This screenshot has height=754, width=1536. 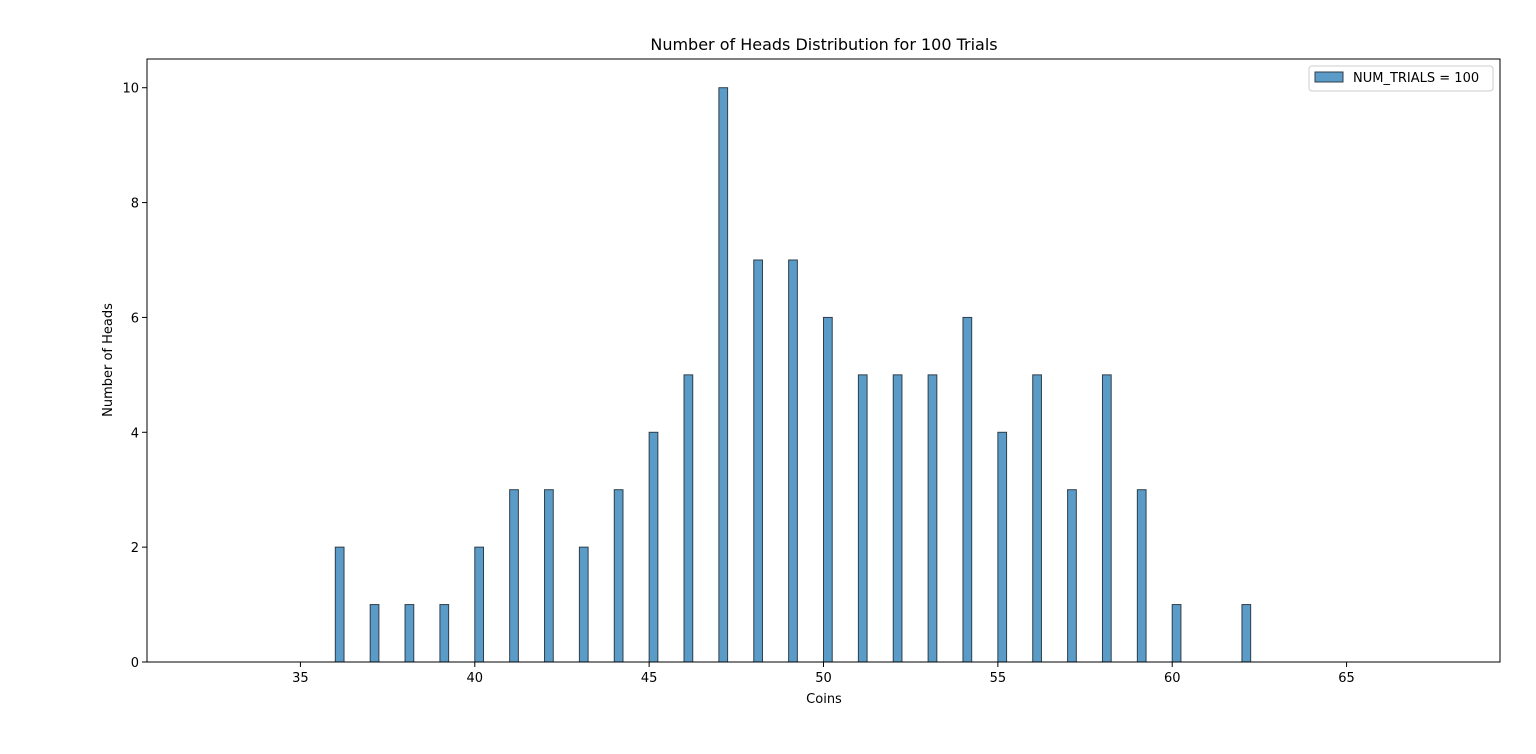 I want to click on x-tick-label: 55, so click(x=998, y=678).